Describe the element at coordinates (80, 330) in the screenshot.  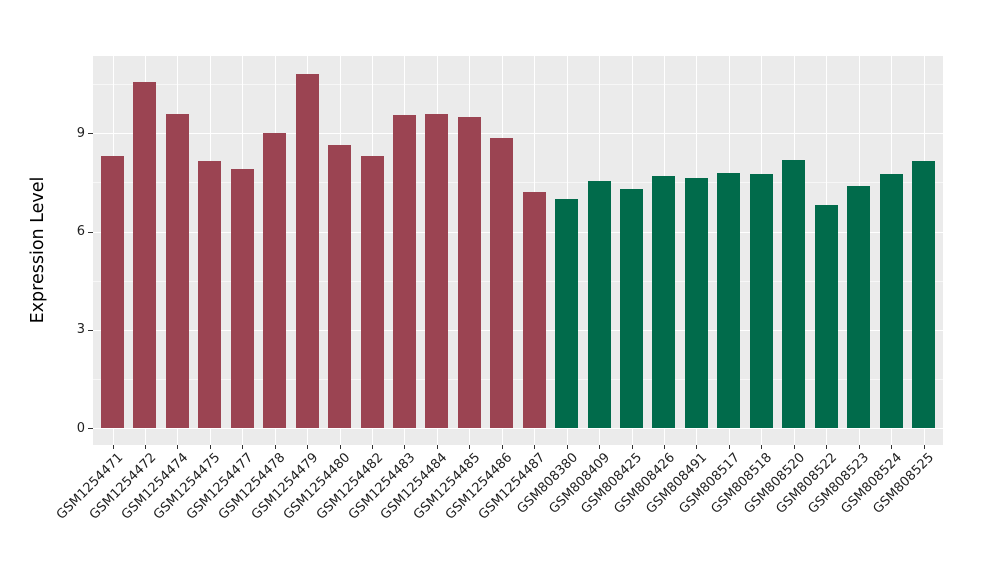
I see `y-tick-label: 3` at that location.